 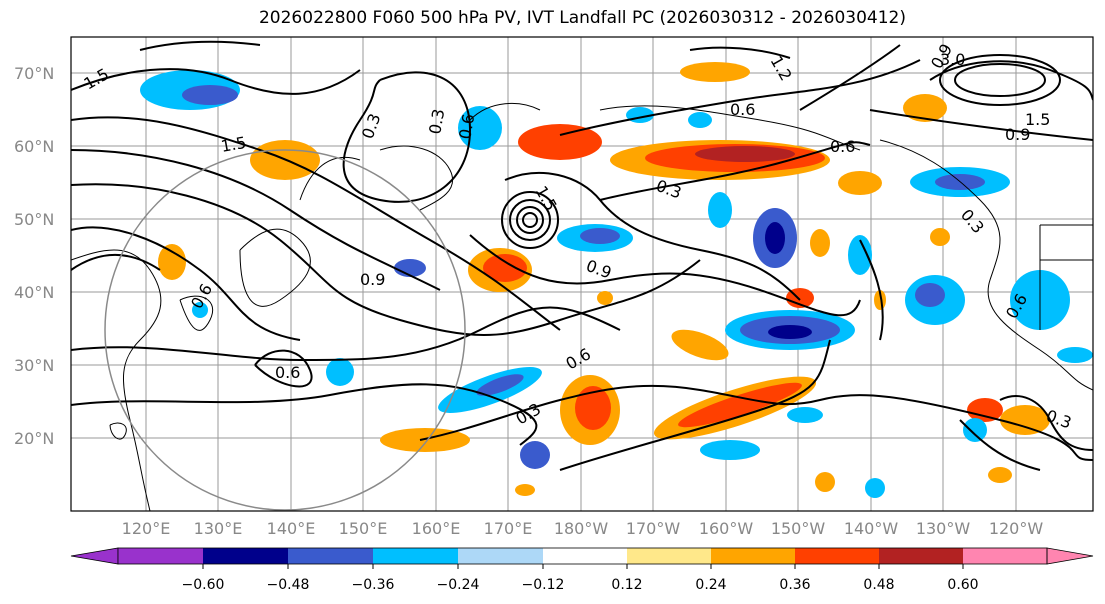 I want to click on lon-label: 160°W, so click(x=726, y=528).